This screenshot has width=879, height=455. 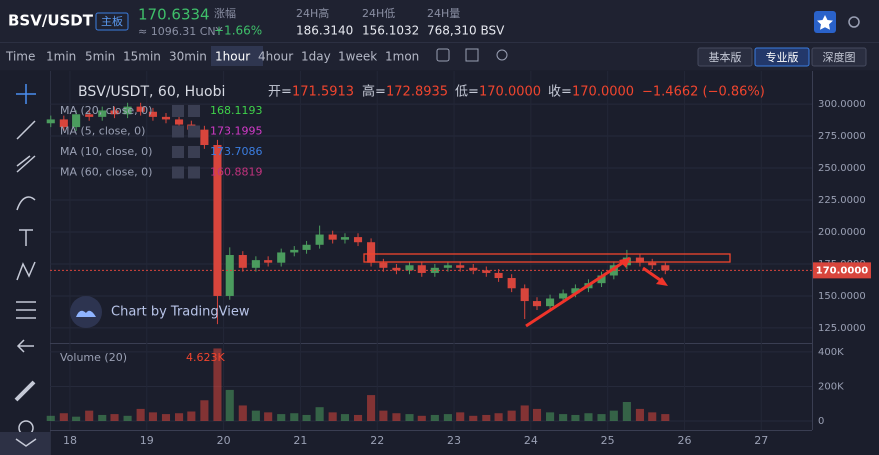 I want to click on header-bg, so click(x=439, y=21).